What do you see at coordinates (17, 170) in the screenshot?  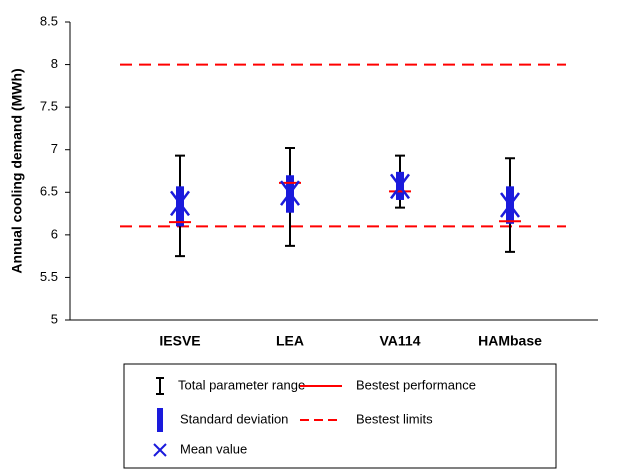 I see `y-axis-label: Annual cooling demand (MWh)` at bounding box center [17, 170].